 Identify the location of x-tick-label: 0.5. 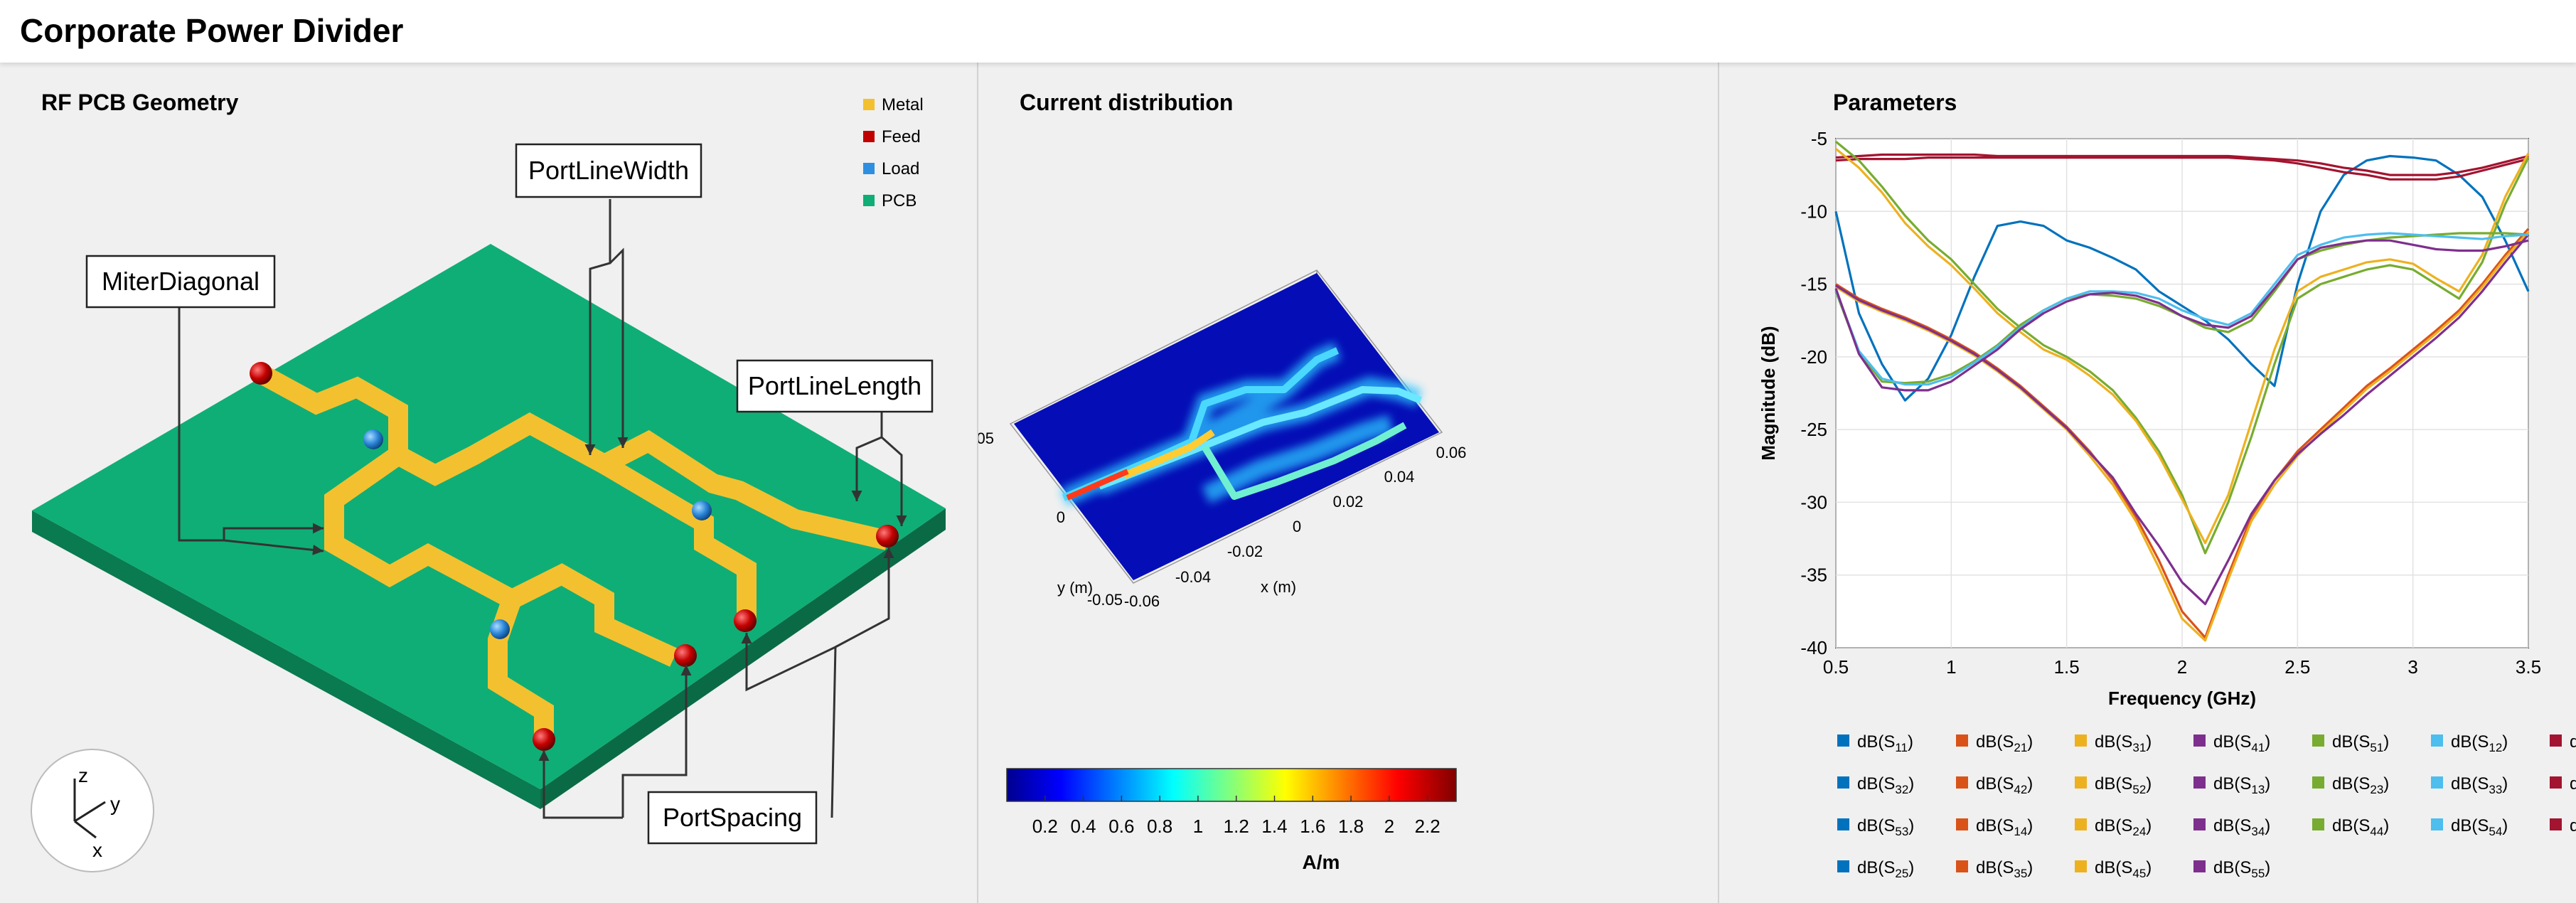
(1836, 667).